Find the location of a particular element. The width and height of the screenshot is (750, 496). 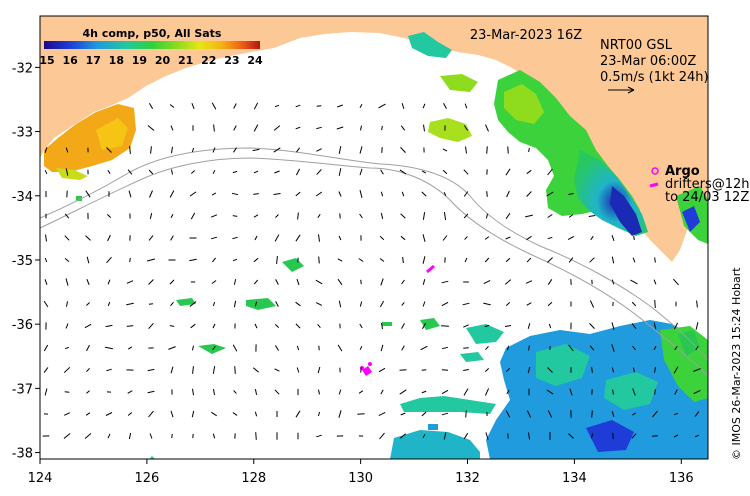

y-tick-label: -34 is located at coordinates (22, 197).